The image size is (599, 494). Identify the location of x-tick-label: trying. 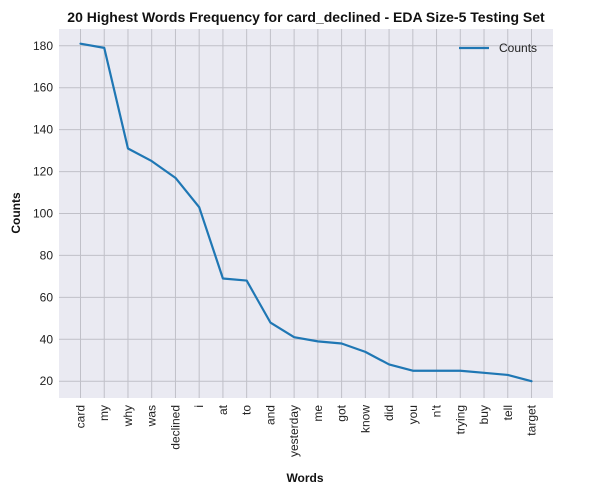
(460, 419).